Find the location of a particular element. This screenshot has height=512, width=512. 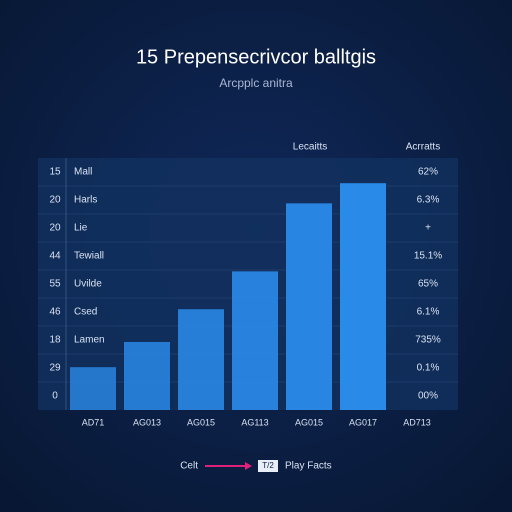

x-tick-label: AG113 is located at coordinates (254, 422).